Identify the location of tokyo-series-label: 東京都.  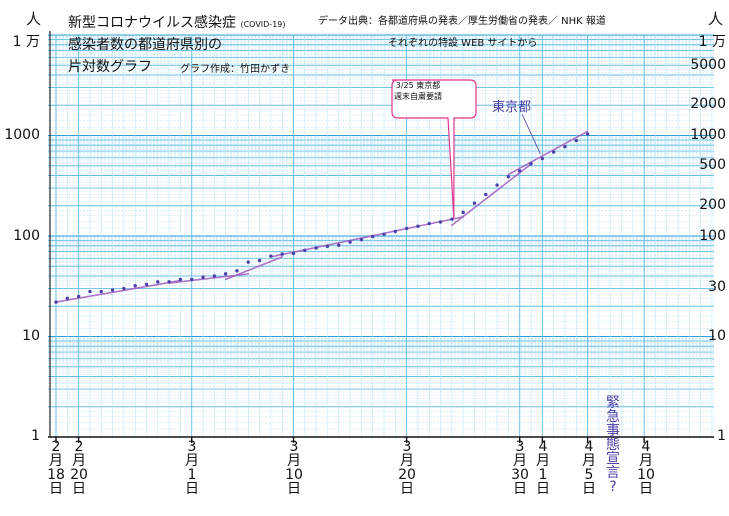
(512, 107).